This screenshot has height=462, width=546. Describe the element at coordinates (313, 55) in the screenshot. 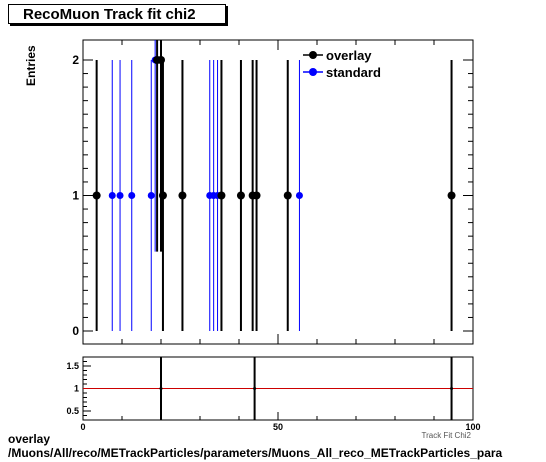

I see `legend-marker-overlay` at that location.